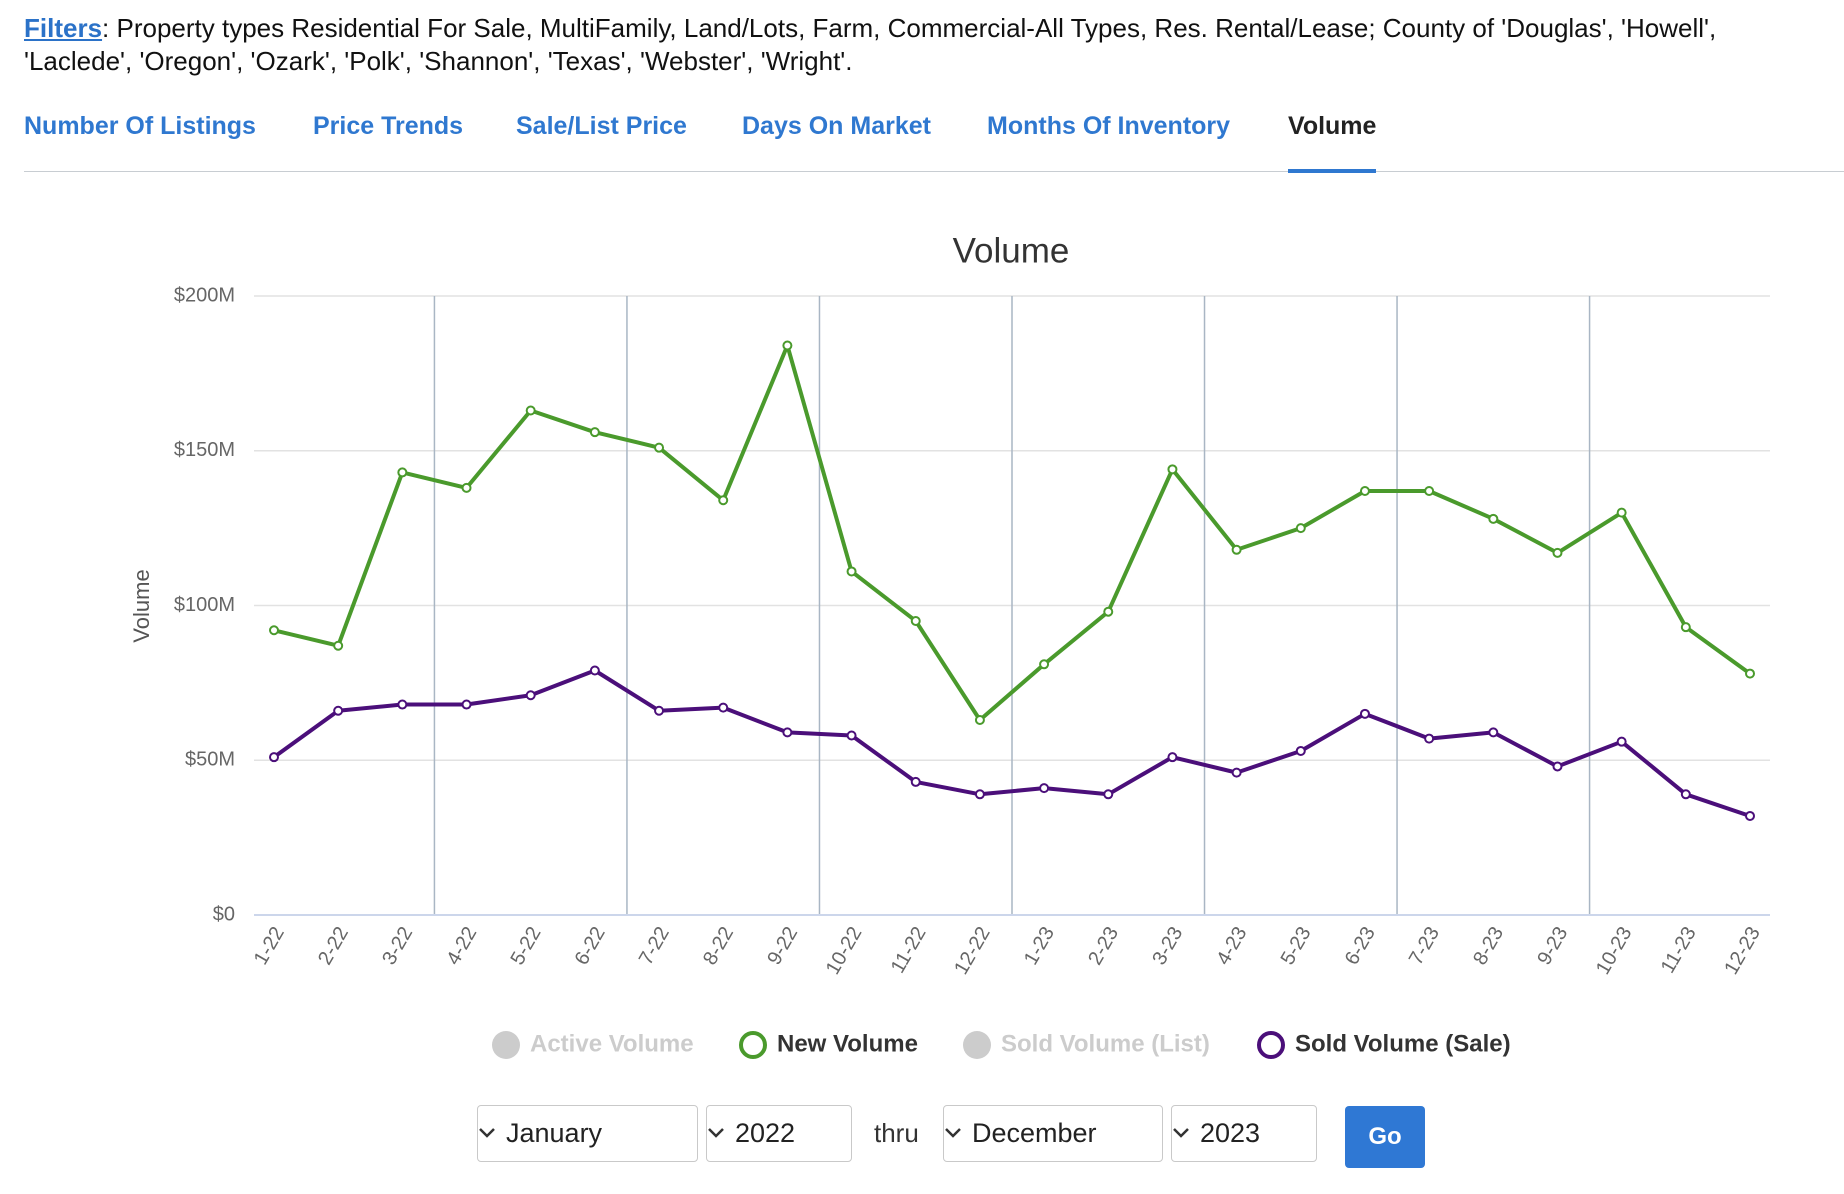 The width and height of the screenshot is (1844, 1194). Describe the element at coordinates (224, 914) in the screenshot. I see `y-tick-label: $0` at that location.